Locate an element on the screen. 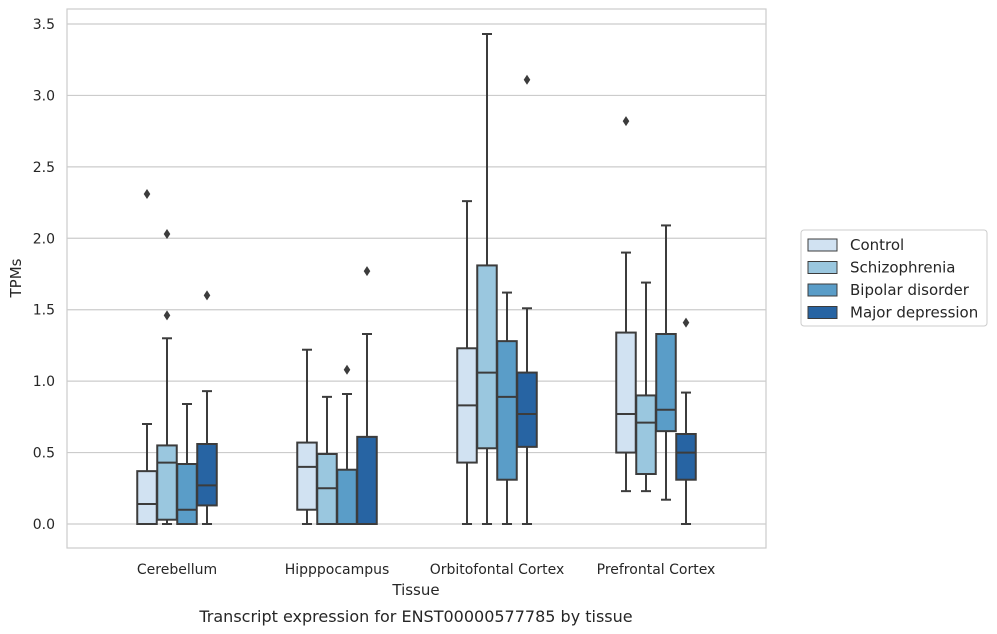 The image size is (997, 634). y-tick-label: 3.5 is located at coordinates (44, 25).